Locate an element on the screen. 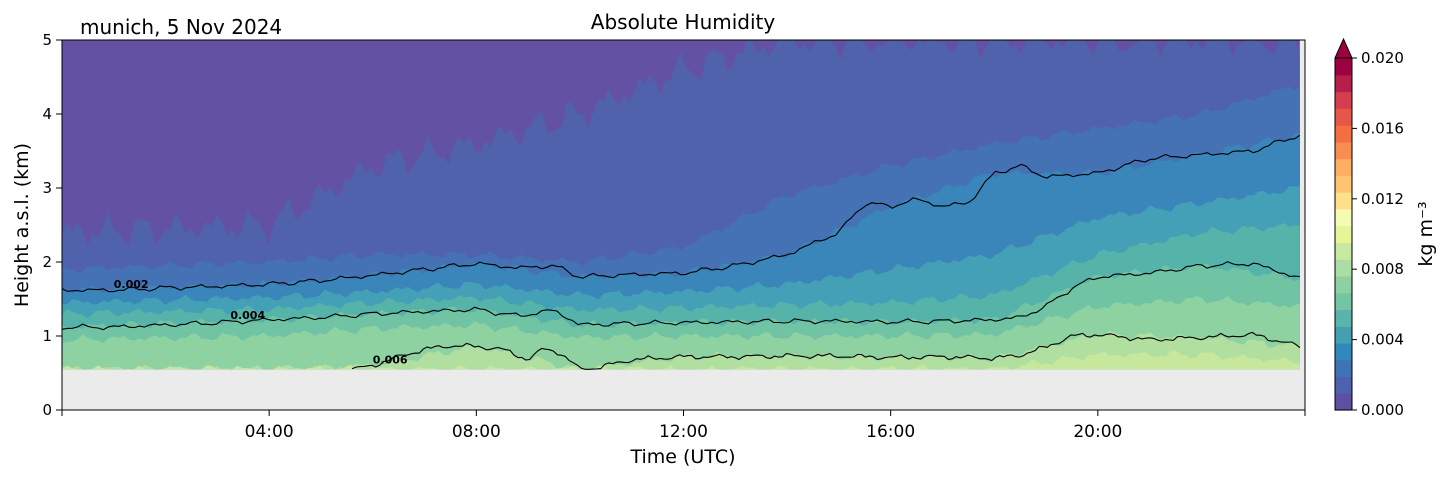 The height and width of the screenshot is (478, 1454). chart-title: Absolute Humidity is located at coordinates (683, 22).